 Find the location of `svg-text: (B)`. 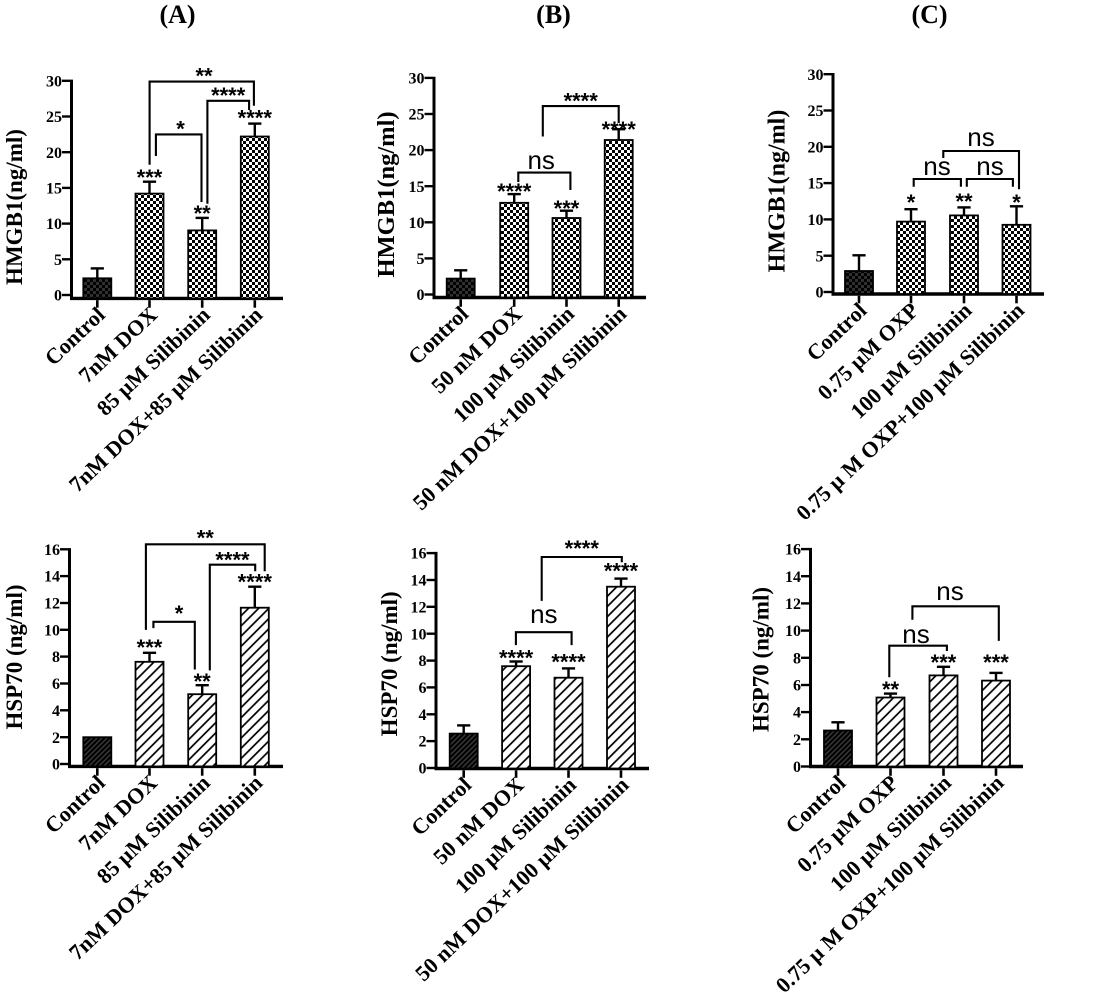

svg-text: (B) is located at coordinates (553, 14).